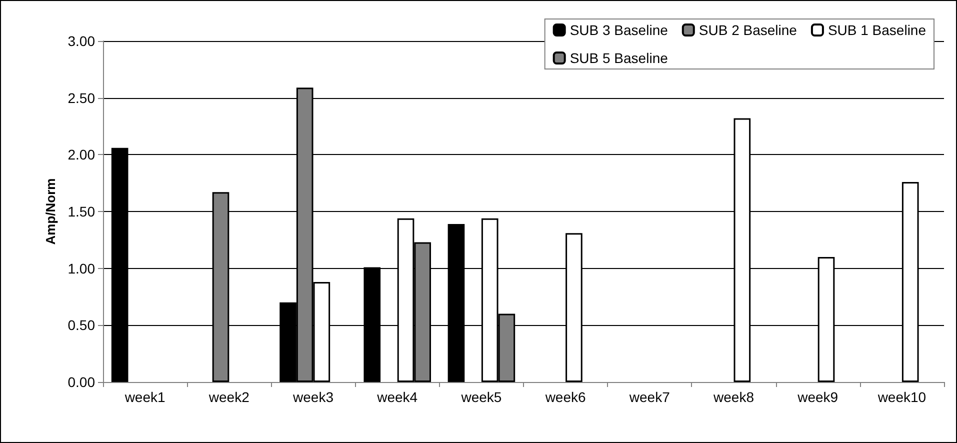 The height and width of the screenshot is (443, 957). What do you see at coordinates (565, 397) in the screenshot?
I see `x-tick-label: week6` at bounding box center [565, 397].